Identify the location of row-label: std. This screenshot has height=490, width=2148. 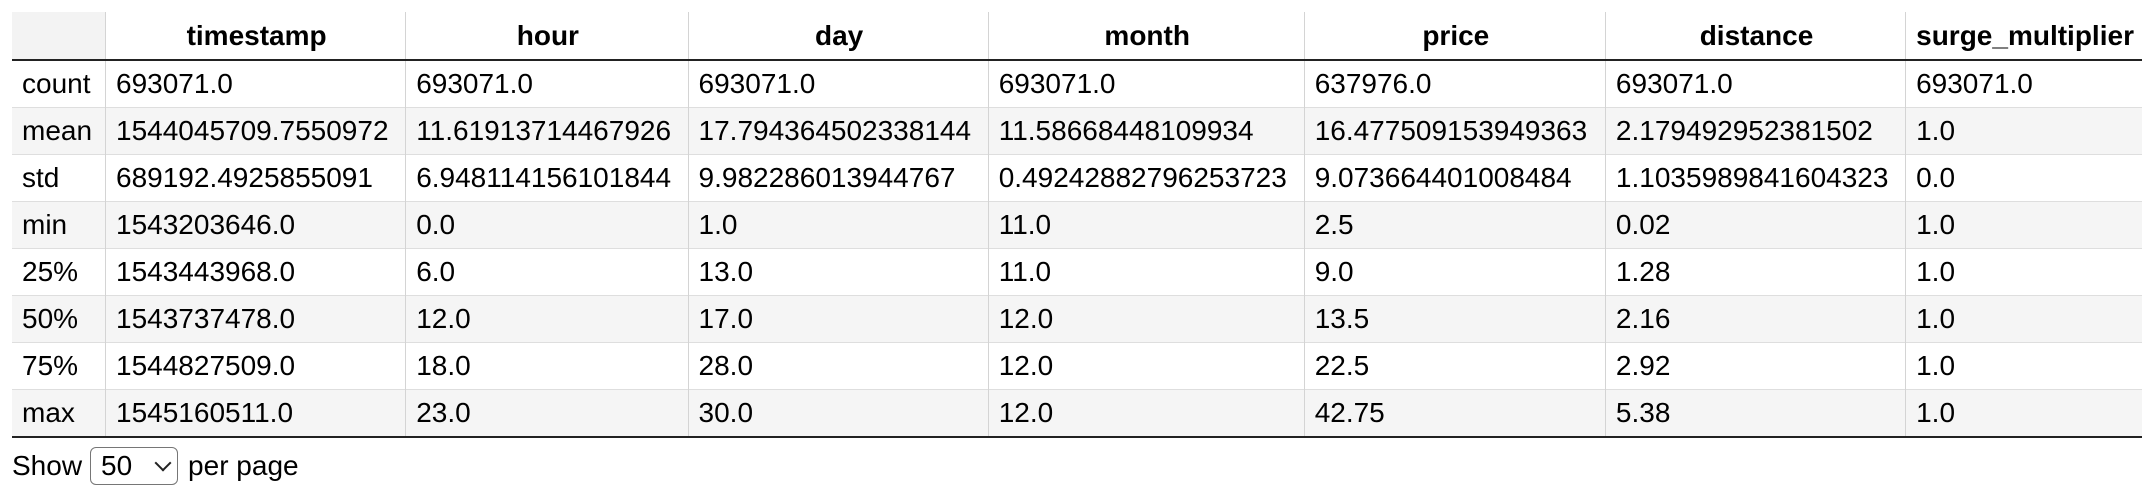
(41, 177).